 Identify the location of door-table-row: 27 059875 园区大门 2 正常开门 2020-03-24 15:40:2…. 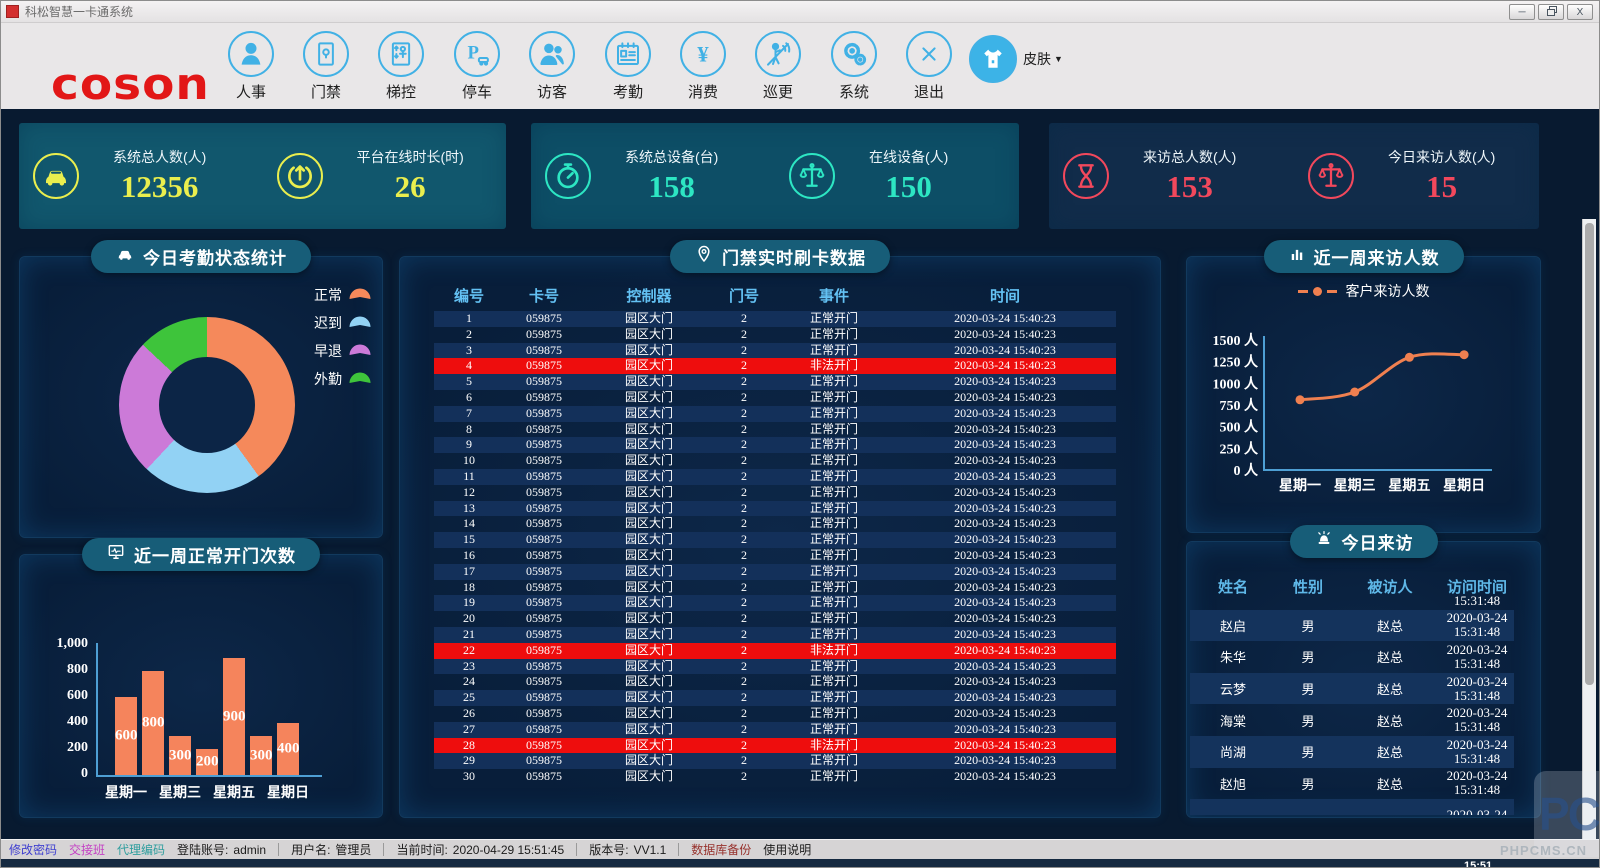
(775, 729).